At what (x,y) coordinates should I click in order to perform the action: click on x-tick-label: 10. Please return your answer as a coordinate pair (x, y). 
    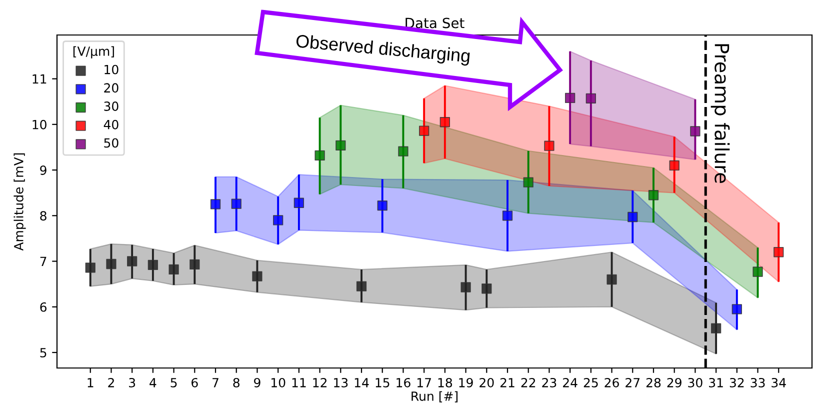
    Looking at the image, I should click on (278, 383).